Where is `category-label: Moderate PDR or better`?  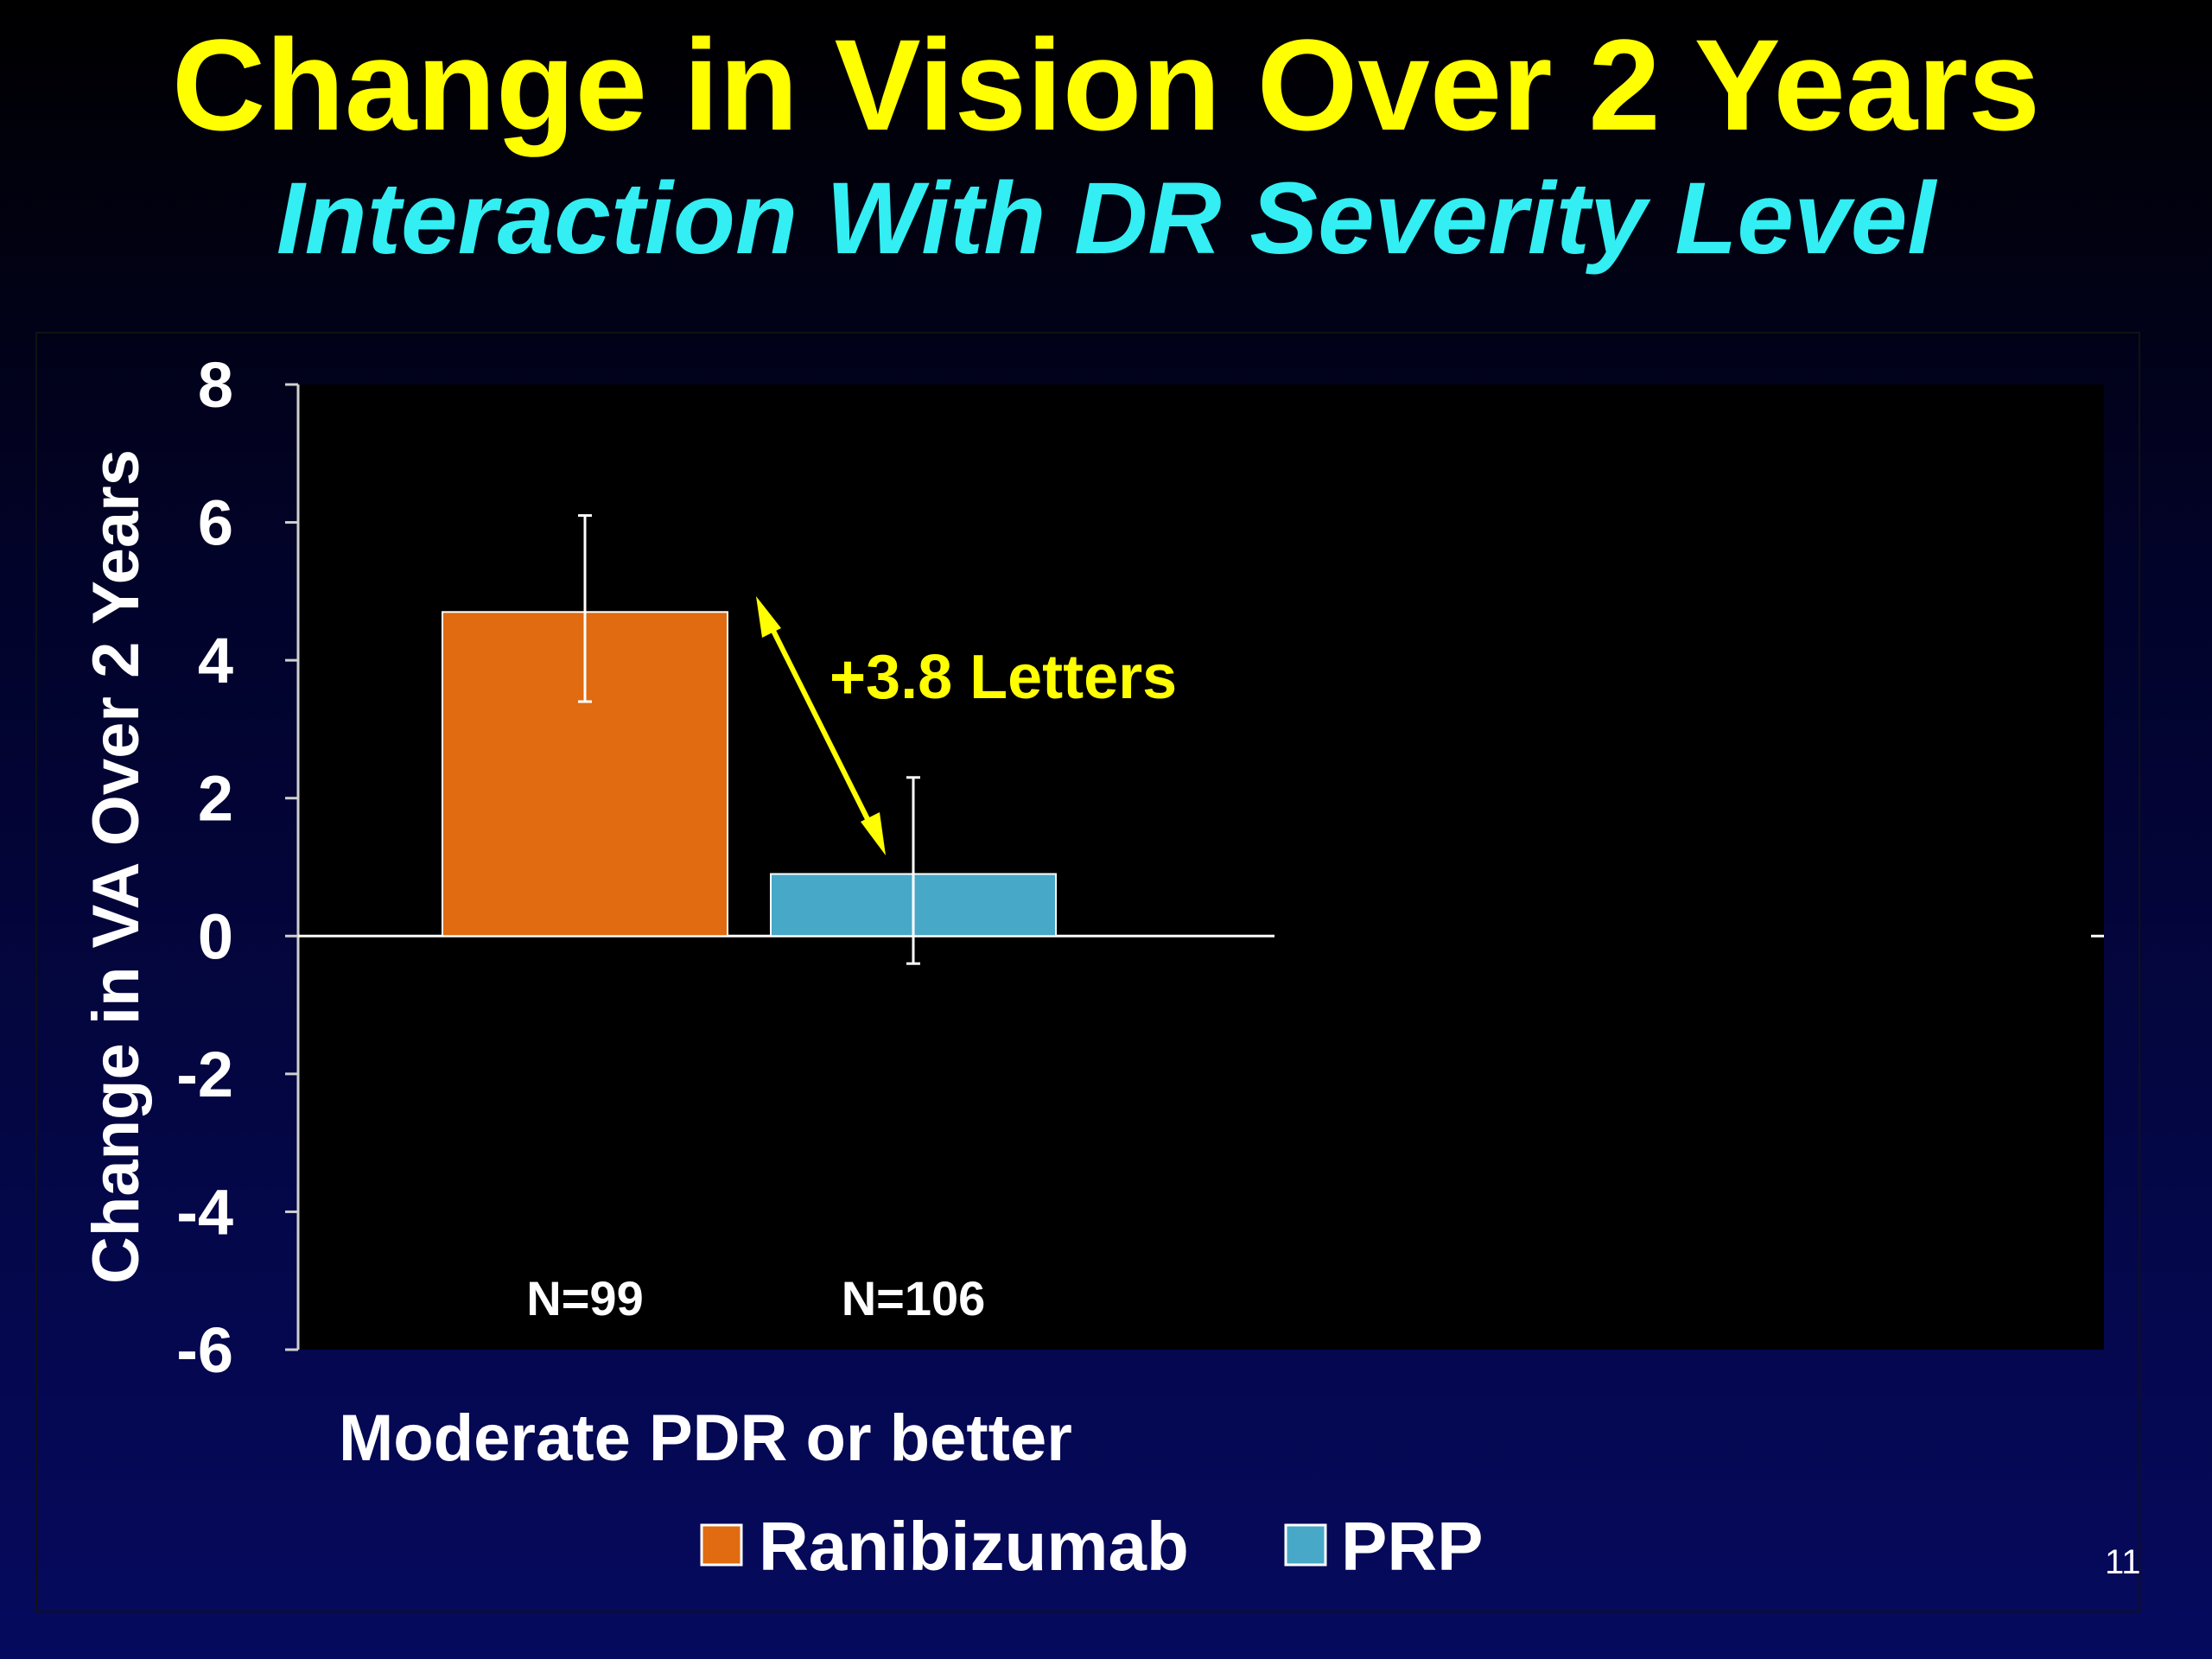
category-label: Moderate PDR or better is located at coordinates (705, 1438).